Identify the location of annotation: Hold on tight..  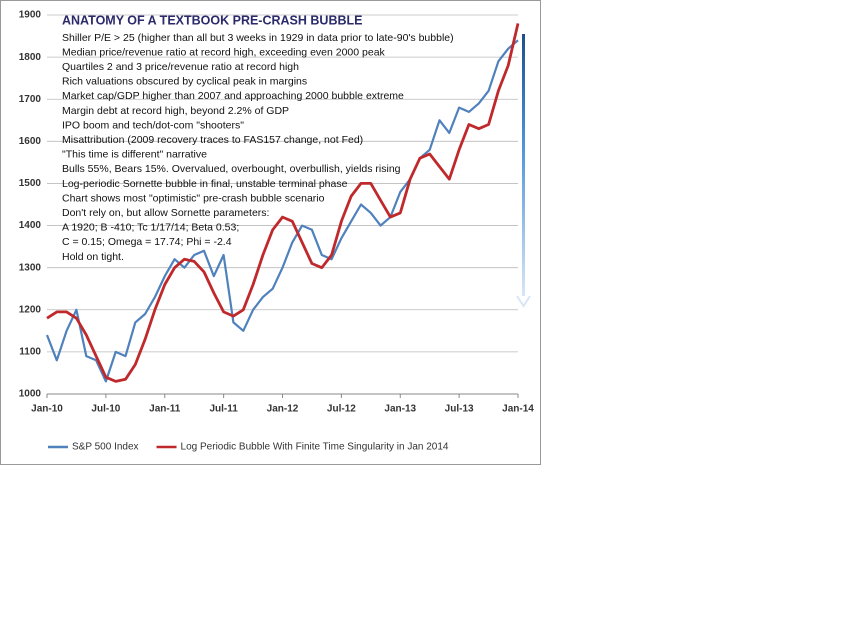
(93, 257).